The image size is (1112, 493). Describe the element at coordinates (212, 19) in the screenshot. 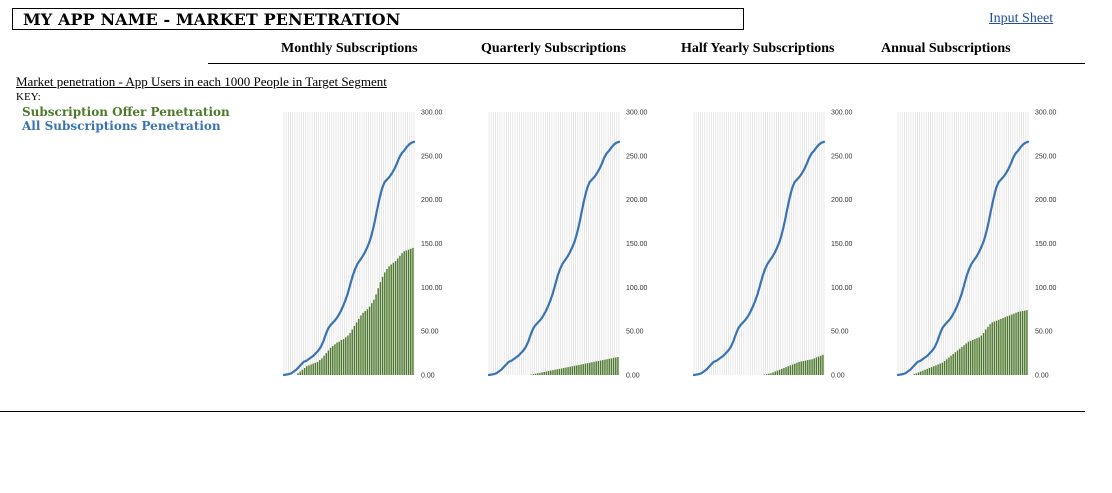

I see `page-title: MY APP NAME - MARKET PENETRATION` at that location.